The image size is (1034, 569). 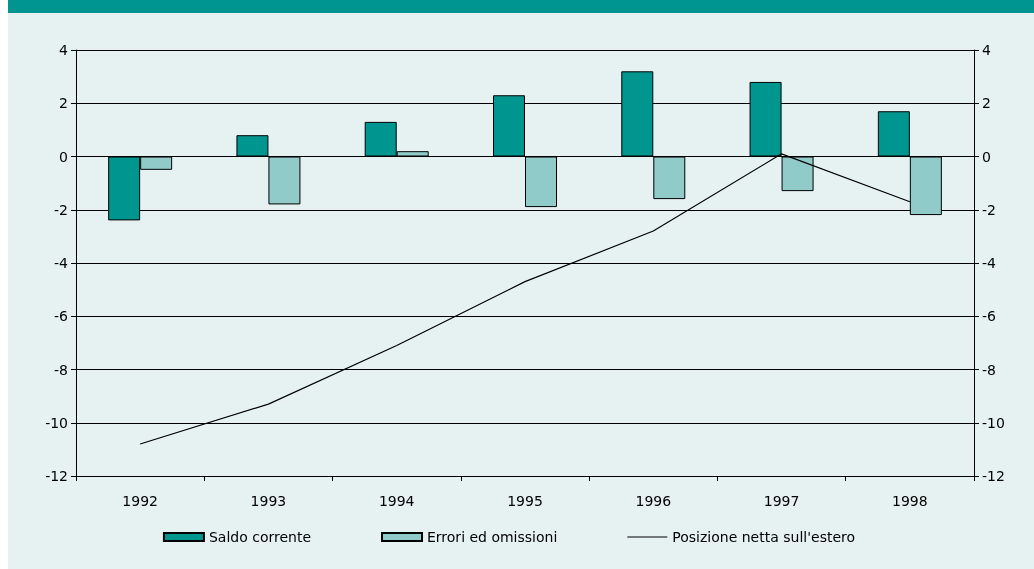 I want to click on y2-tick-label: -12, so click(x=993, y=476).